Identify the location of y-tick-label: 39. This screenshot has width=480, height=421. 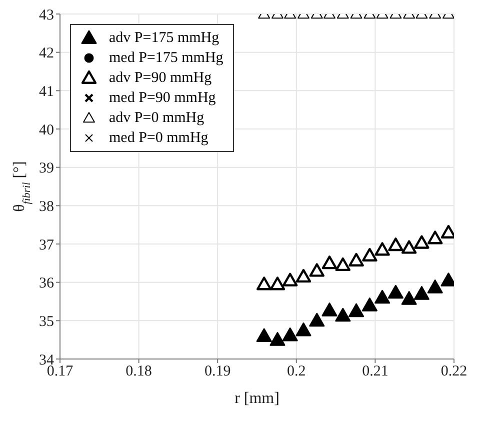
(46, 168).